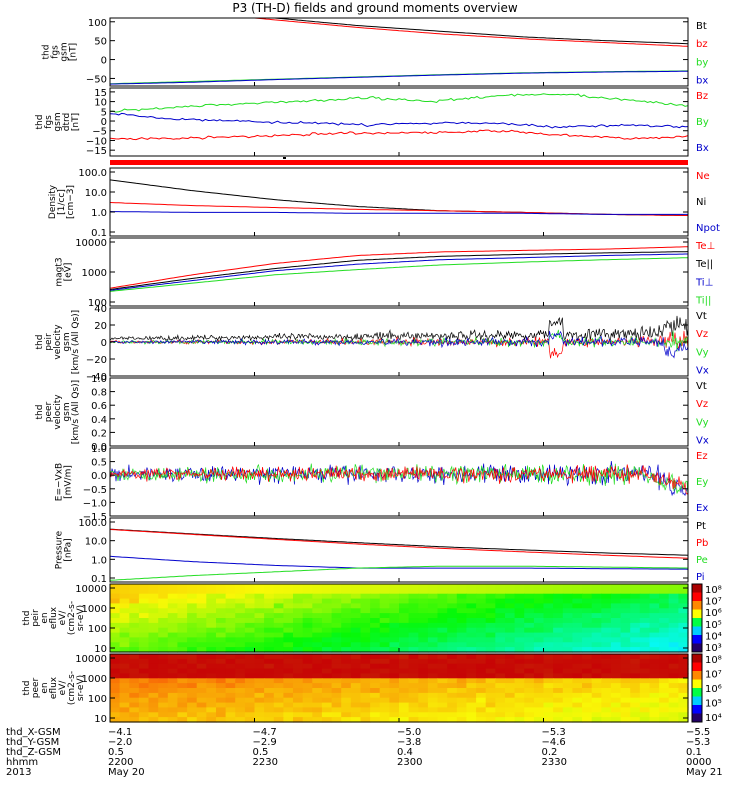  Describe the element at coordinates (261, 752) in the screenshot. I see `x-tick-label: 0.5` at that location.